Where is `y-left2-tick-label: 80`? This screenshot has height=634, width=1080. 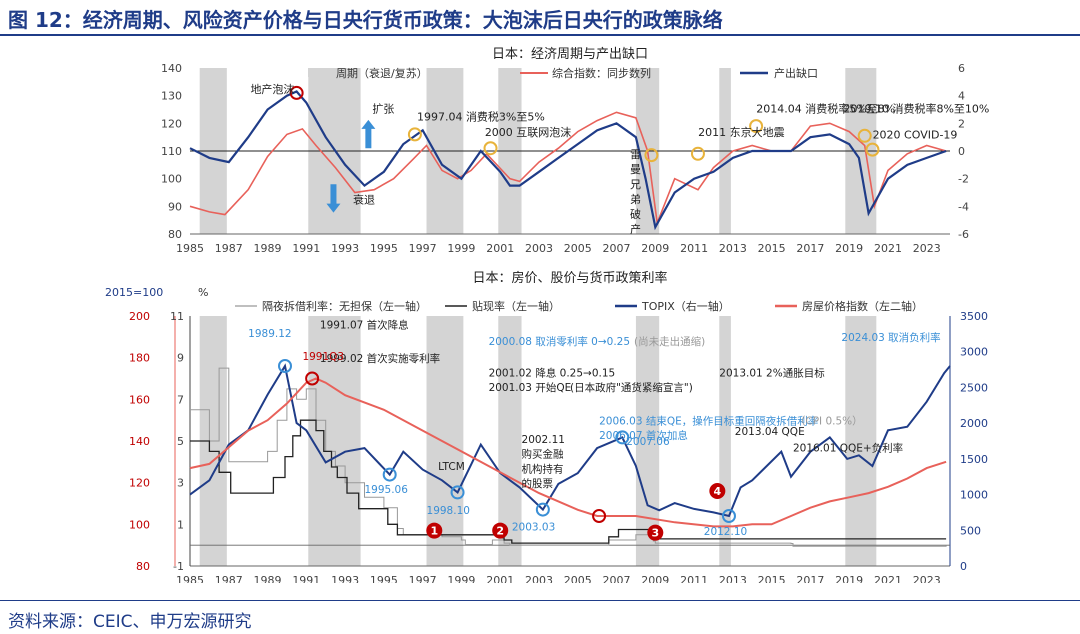
y-left2-tick-label: 80 is located at coordinates (143, 566).